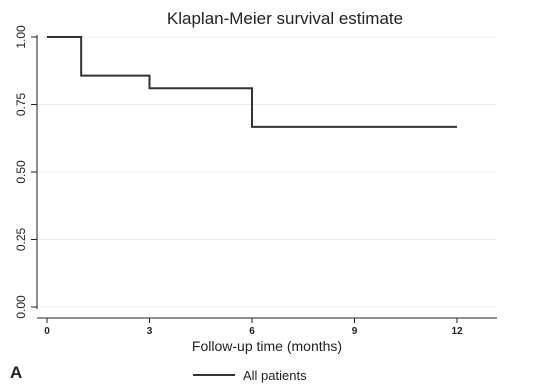 The height and width of the screenshot is (387, 534). Describe the element at coordinates (21, 172) in the screenshot. I see `y-tick-label-2: 0.50` at that location.